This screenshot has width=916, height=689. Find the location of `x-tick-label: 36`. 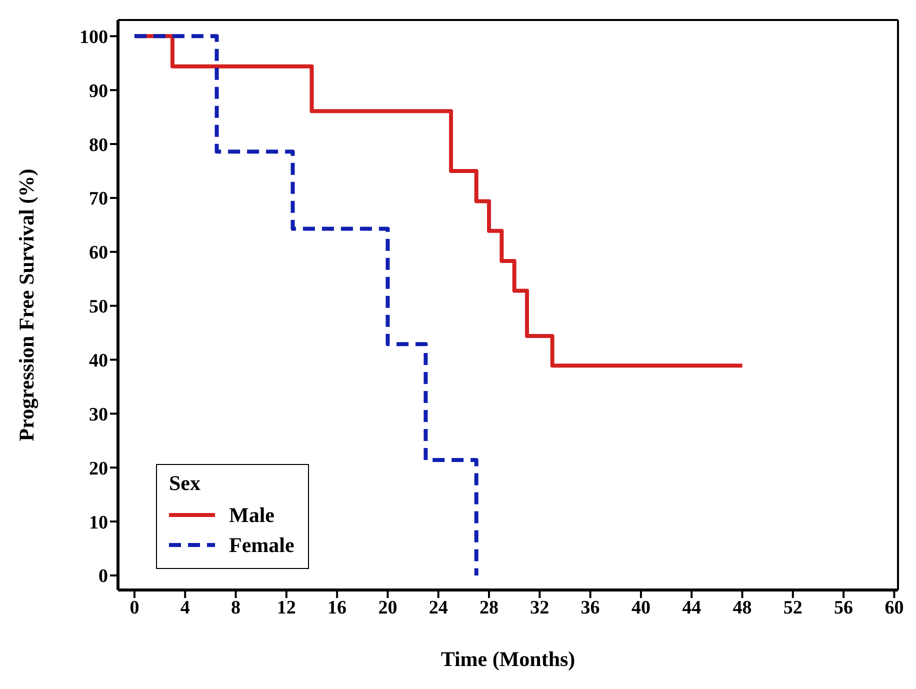

x-tick-label: 36 is located at coordinates (590, 607).